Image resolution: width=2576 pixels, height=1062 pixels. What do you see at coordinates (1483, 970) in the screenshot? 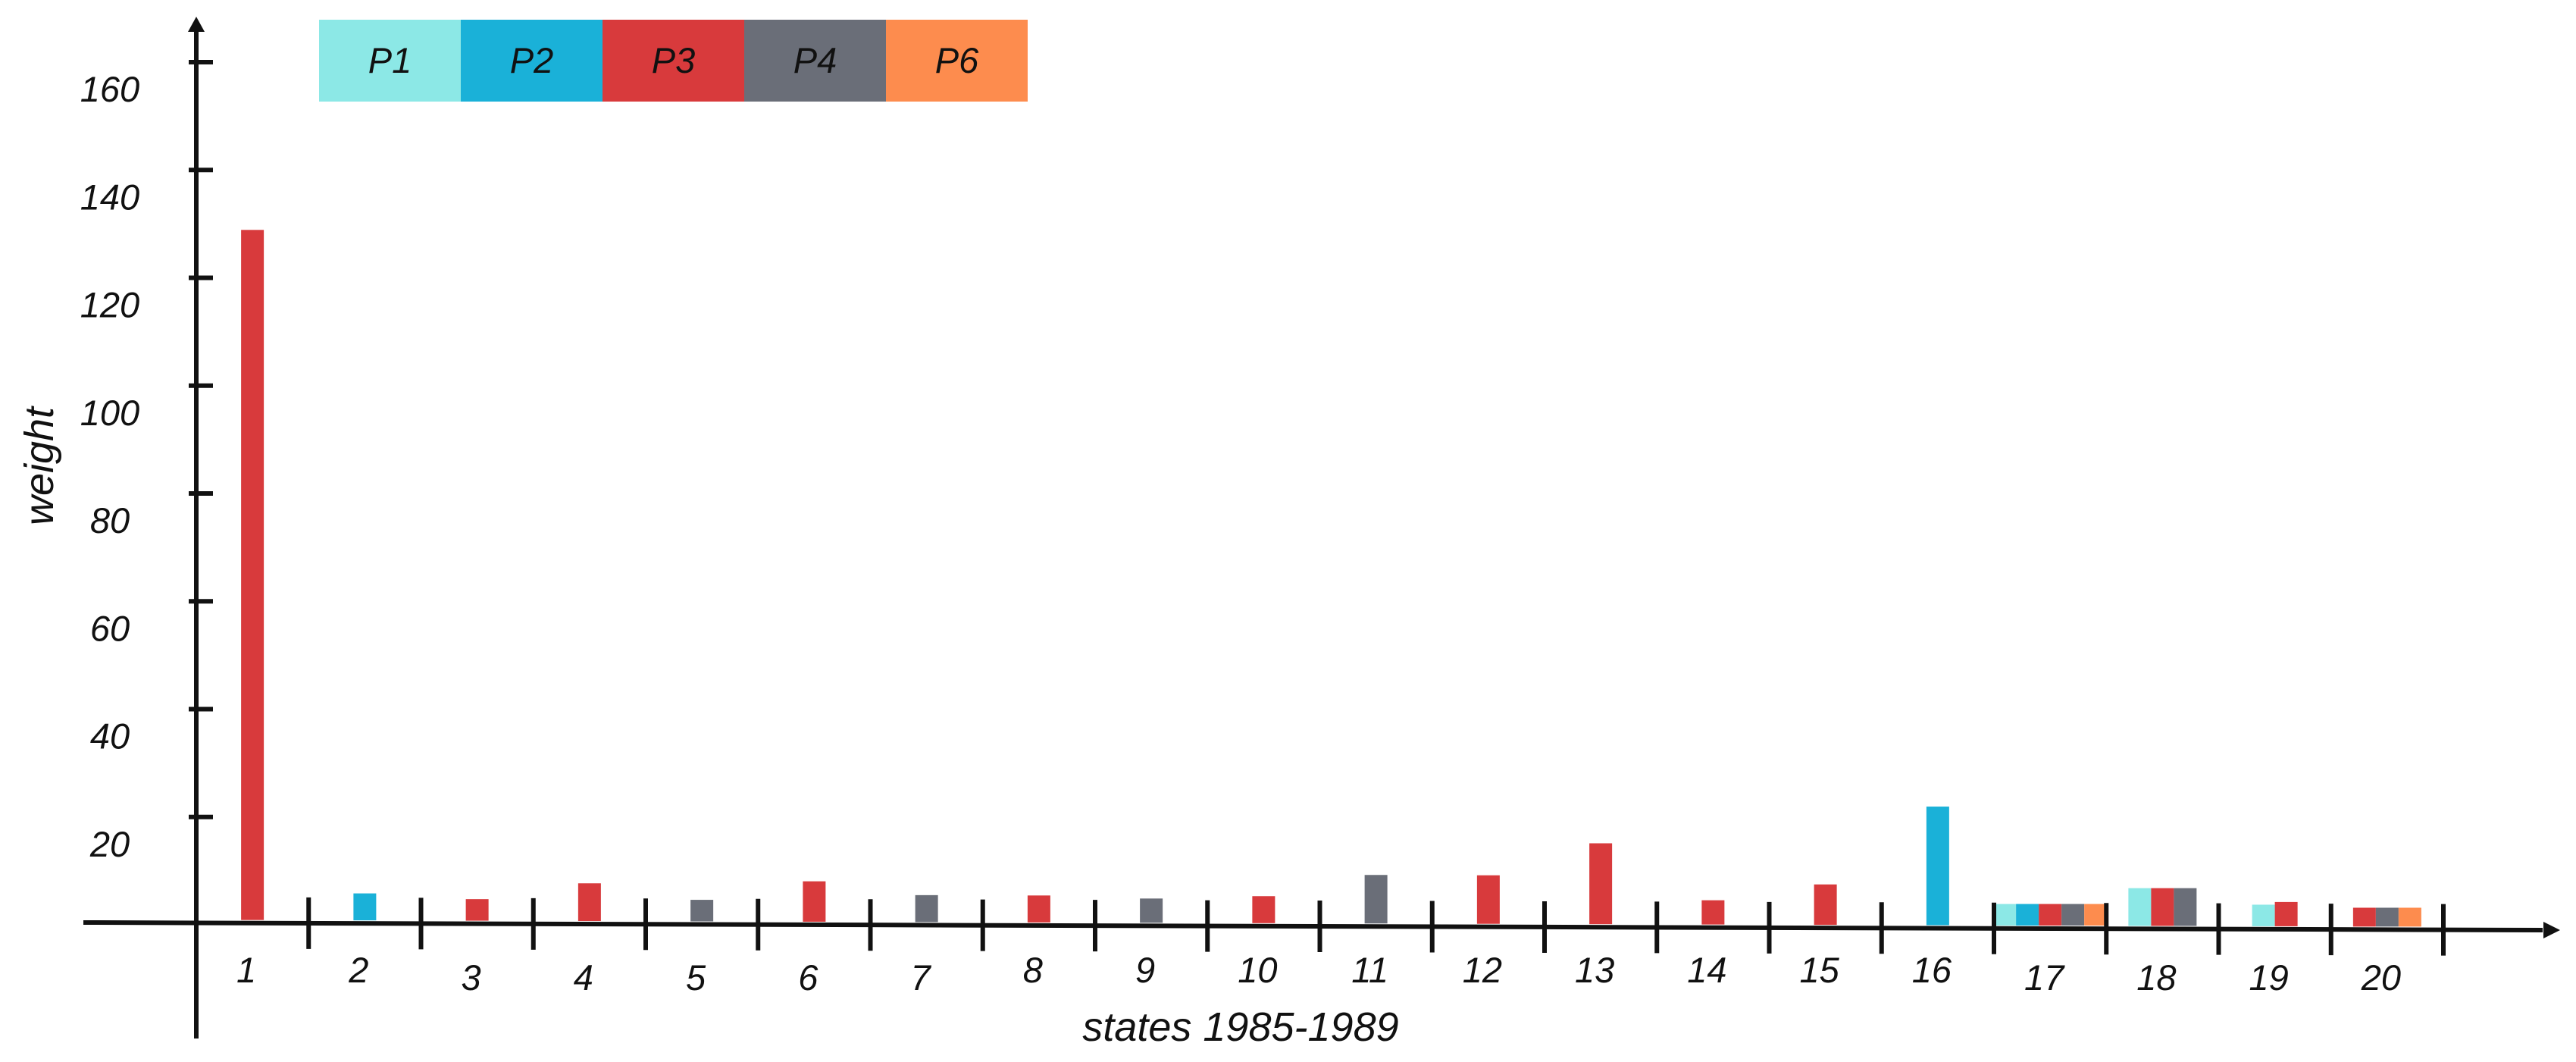
I see `x-tick-label: 12` at bounding box center [1483, 970].